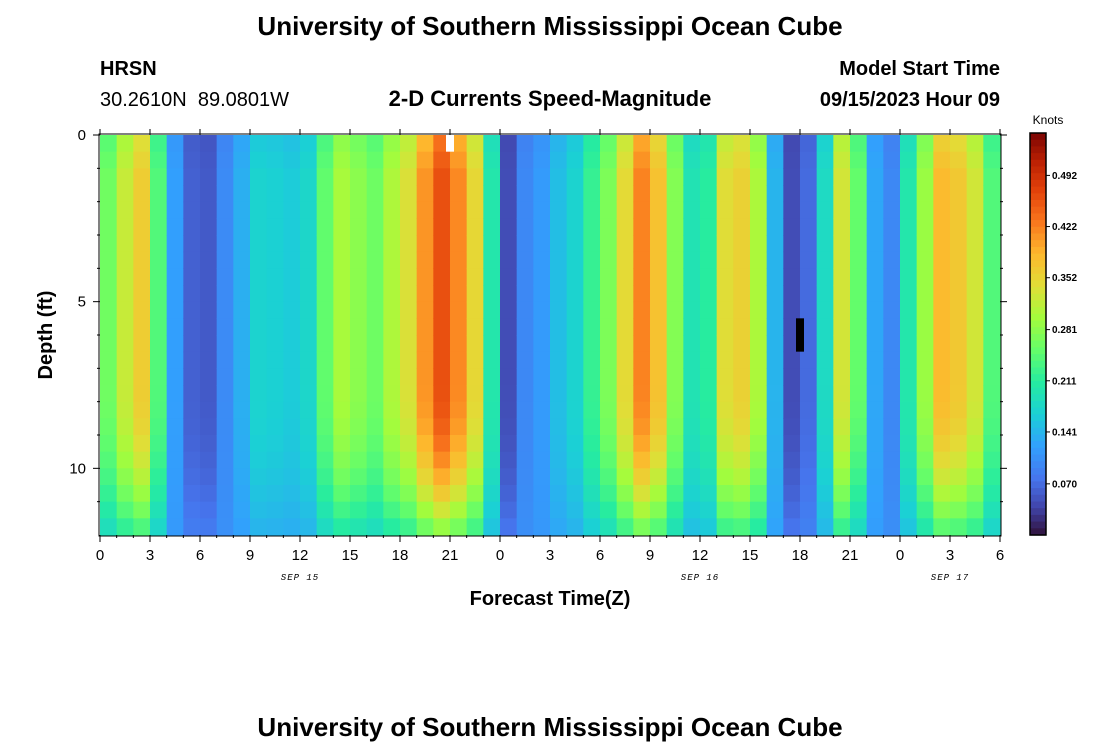  Describe the element at coordinates (82, 302) in the screenshot. I see `y-tick-label: 5` at that location.